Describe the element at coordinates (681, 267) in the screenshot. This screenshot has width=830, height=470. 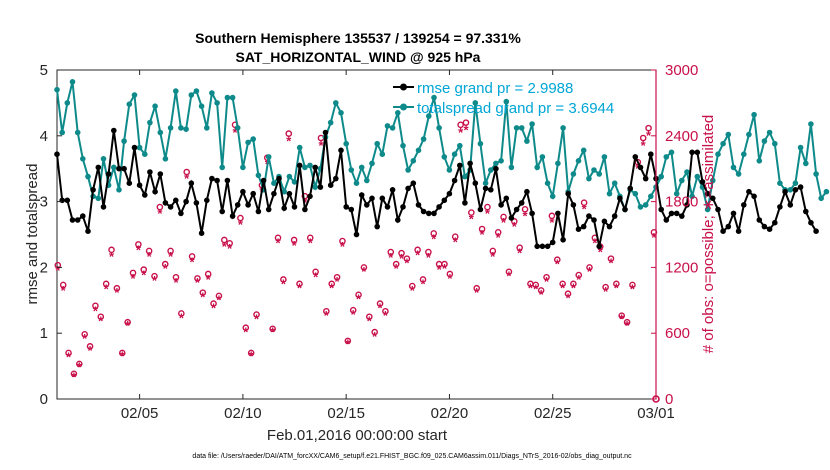
I see `y-tick-label-right: 1200` at that location.